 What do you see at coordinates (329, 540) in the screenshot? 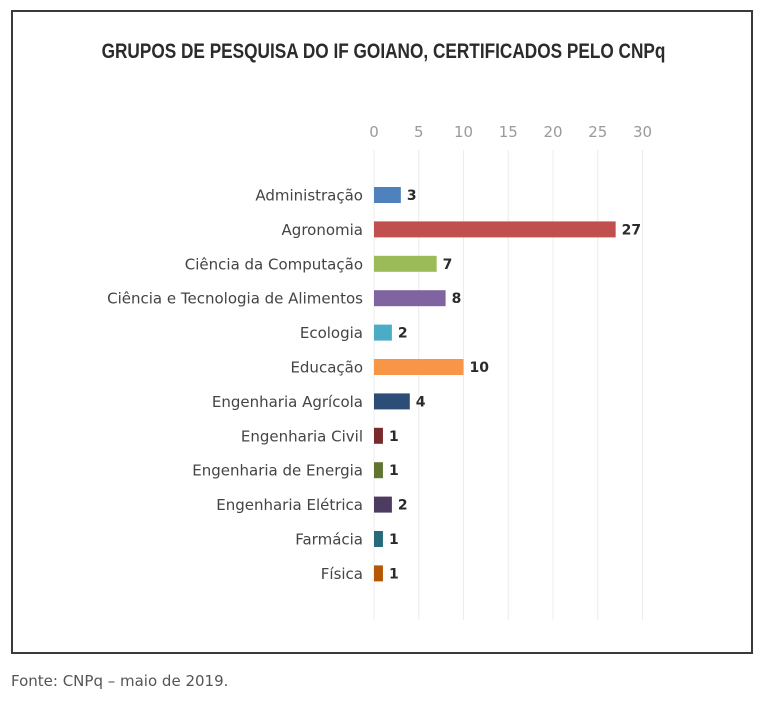
I see `category-label: Farmácia` at bounding box center [329, 540].